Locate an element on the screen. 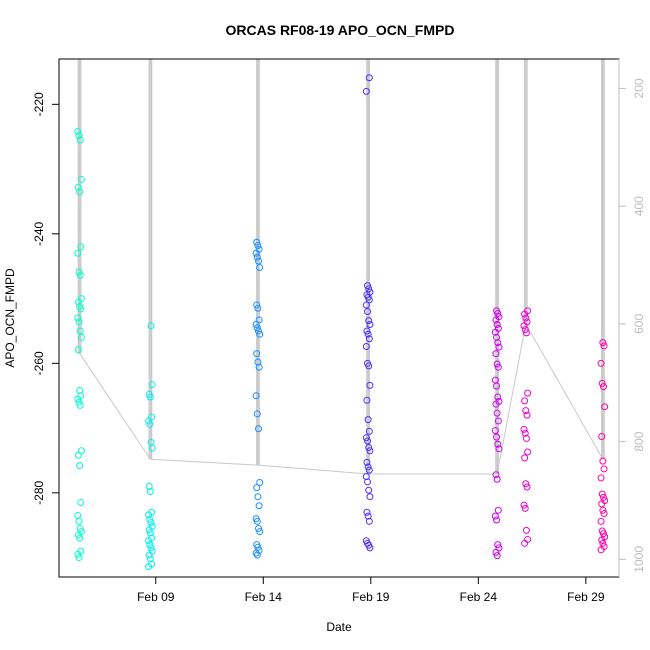 The width and height of the screenshot is (650, 650). x-tick-label: Feb 29 is located at coordinates (586, 597).